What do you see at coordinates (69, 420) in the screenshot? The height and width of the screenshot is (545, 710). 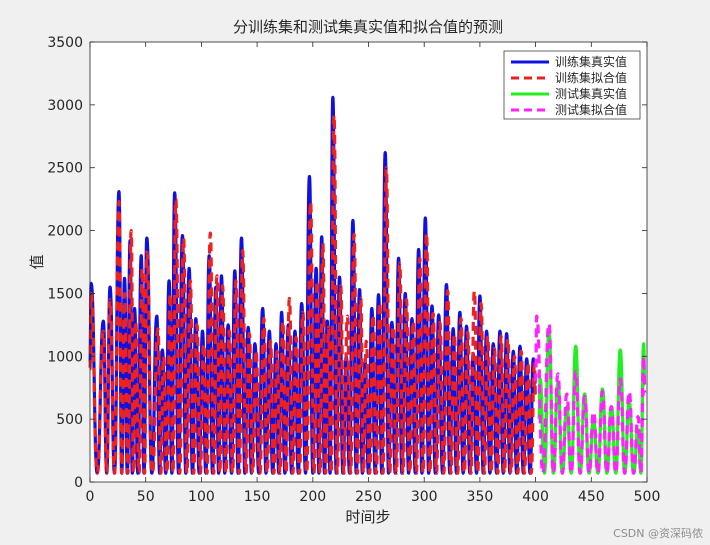 I see `y-tick-label-1: 500` at bounding box center [69, 420].